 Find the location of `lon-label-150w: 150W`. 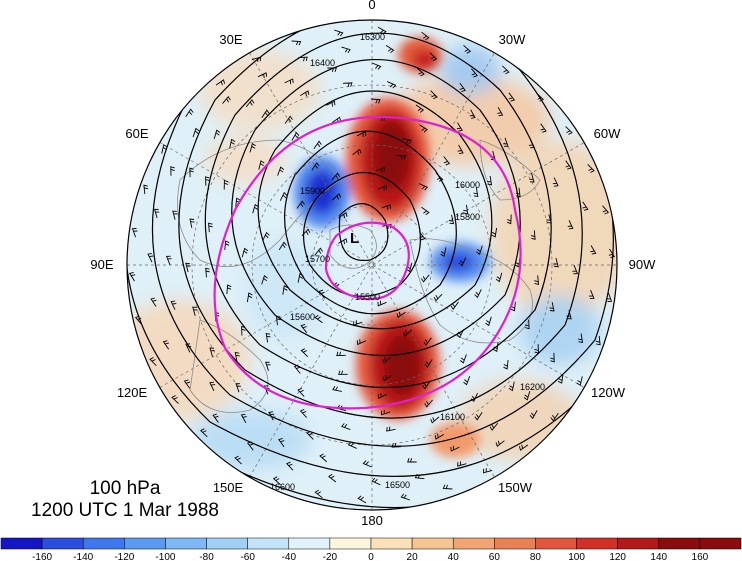

lon-label-150w: 150W is located at coordinates (515, 487).